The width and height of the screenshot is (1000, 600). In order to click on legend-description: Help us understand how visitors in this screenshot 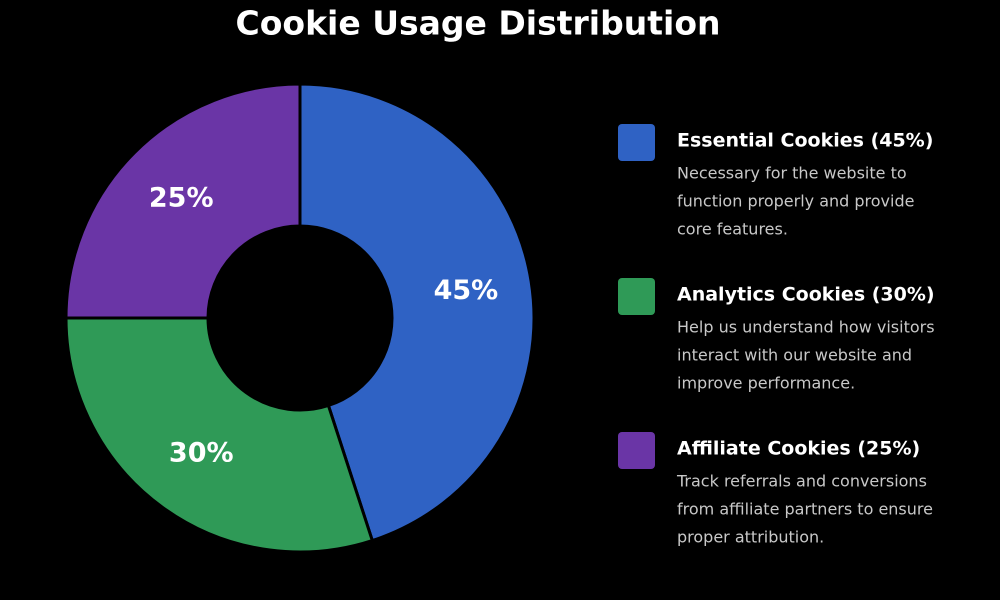, I will do `click(806, 327)`.